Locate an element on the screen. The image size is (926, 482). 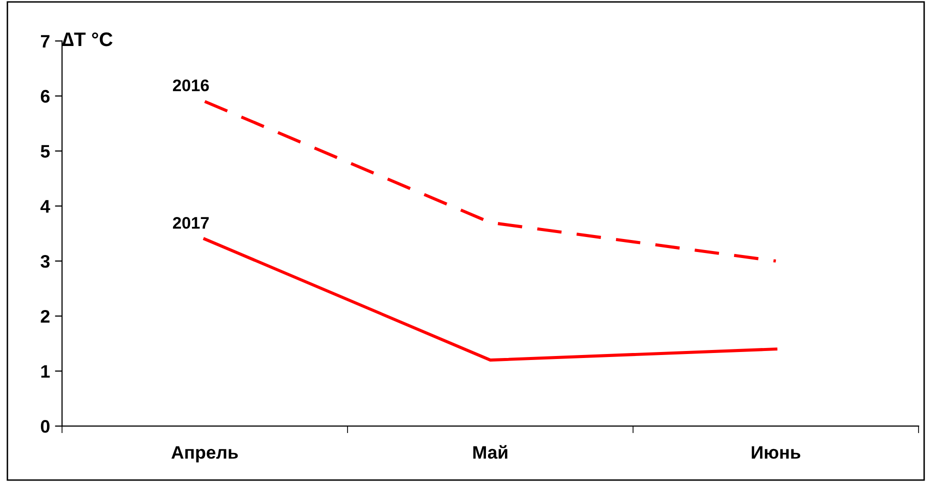
y-axis-title: ∆T °C is located at coordinates (87, 39).